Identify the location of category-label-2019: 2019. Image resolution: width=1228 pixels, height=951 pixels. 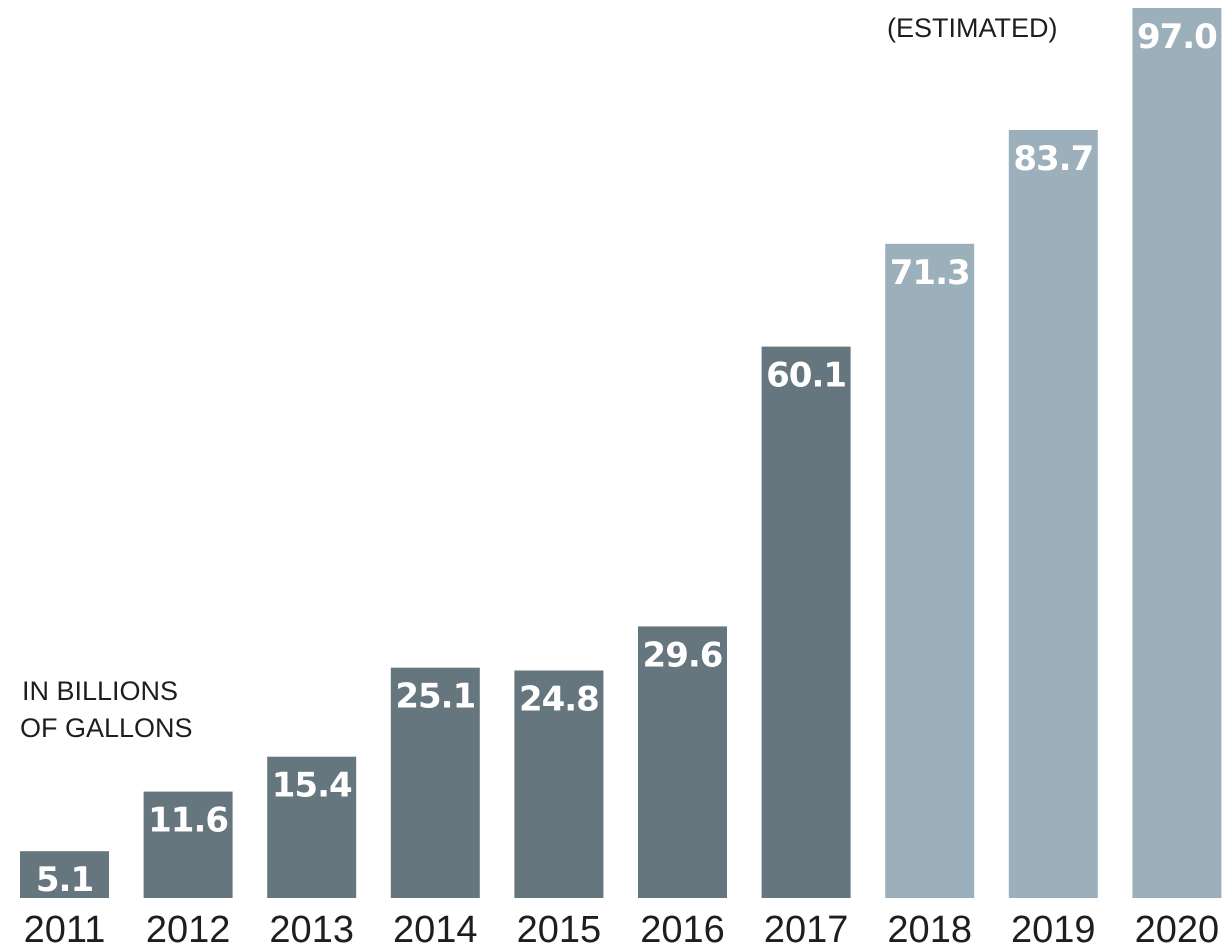
(1053, 930).